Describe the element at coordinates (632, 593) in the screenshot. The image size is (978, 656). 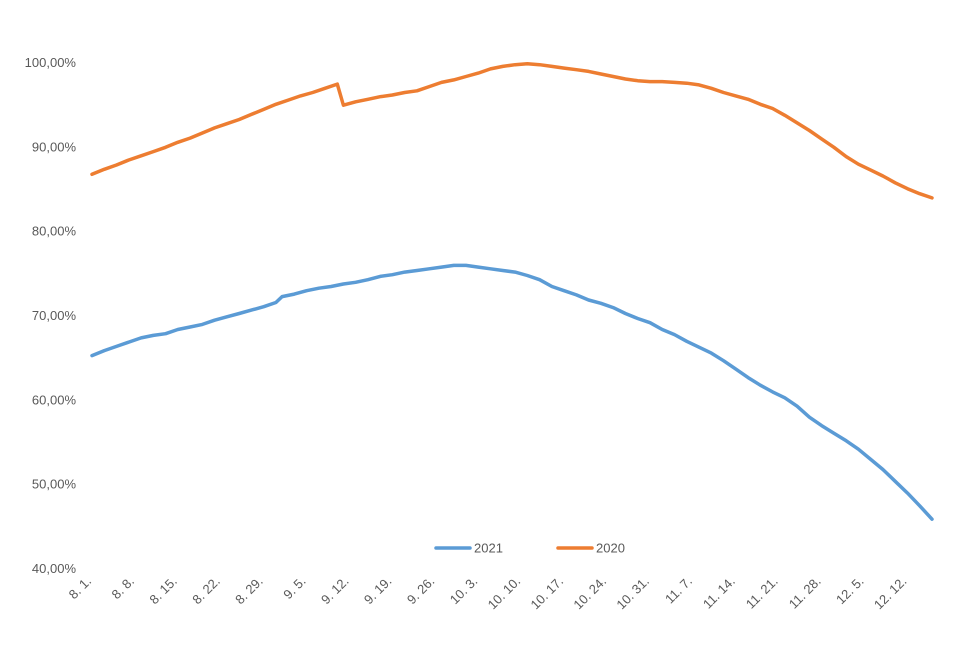
I see `x-tick-label: 10. 31.` at that location.